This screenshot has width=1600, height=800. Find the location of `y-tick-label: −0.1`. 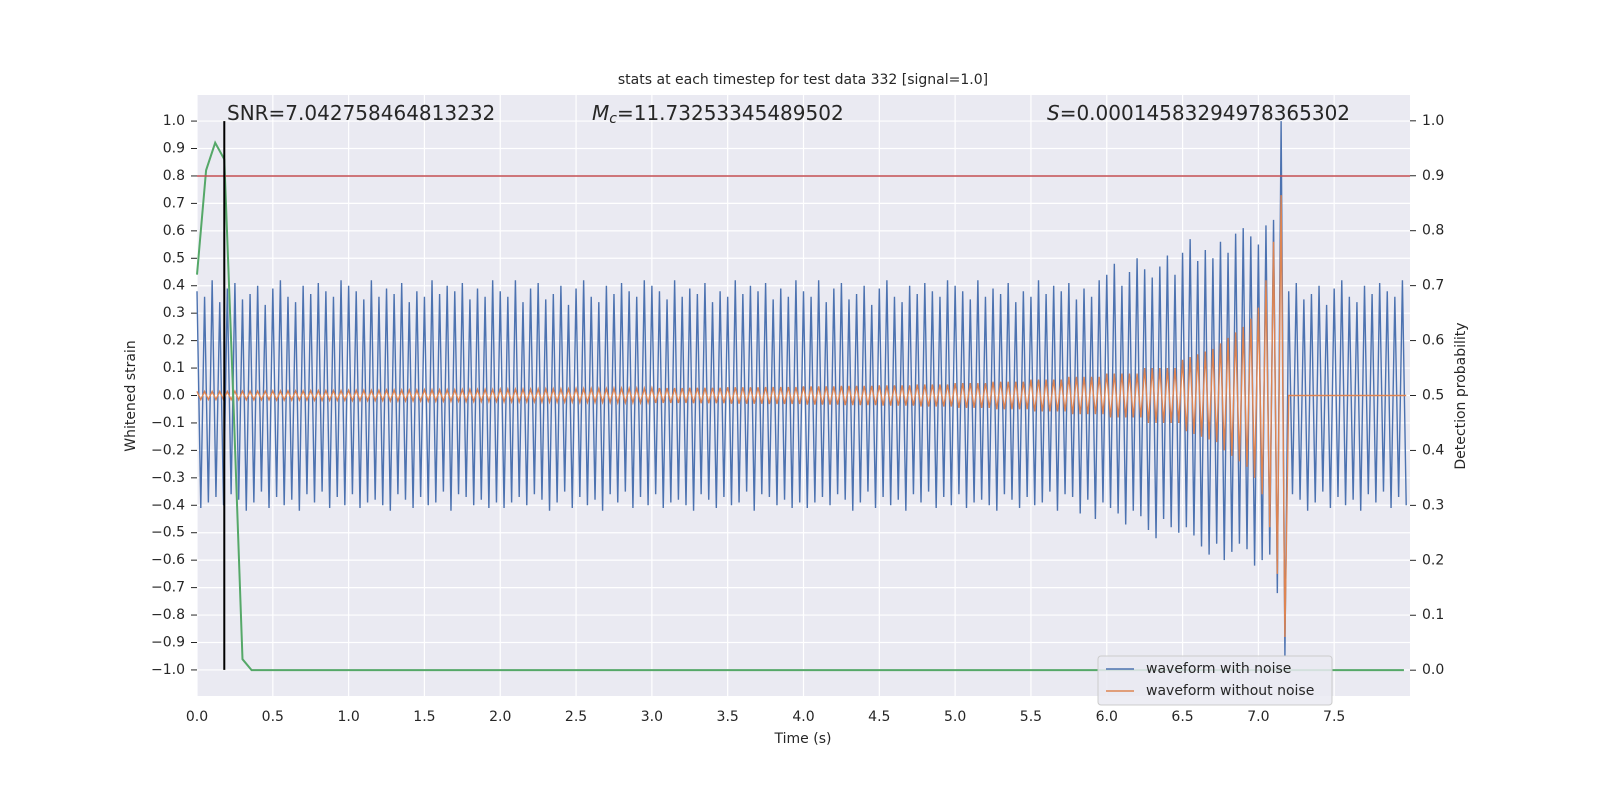

y-tick-label: −0.1 is located at coordinates (168, 423).